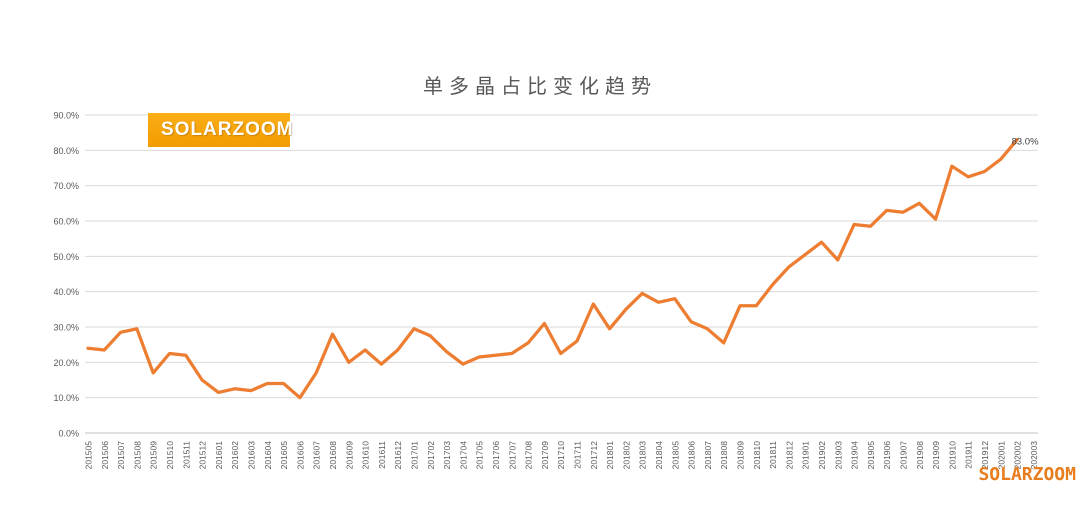 The image size is (1080, 507). Describe the element at coordinates (66, 222) in the screenshot. I see `y-tick-label: 60.0%` at that location.